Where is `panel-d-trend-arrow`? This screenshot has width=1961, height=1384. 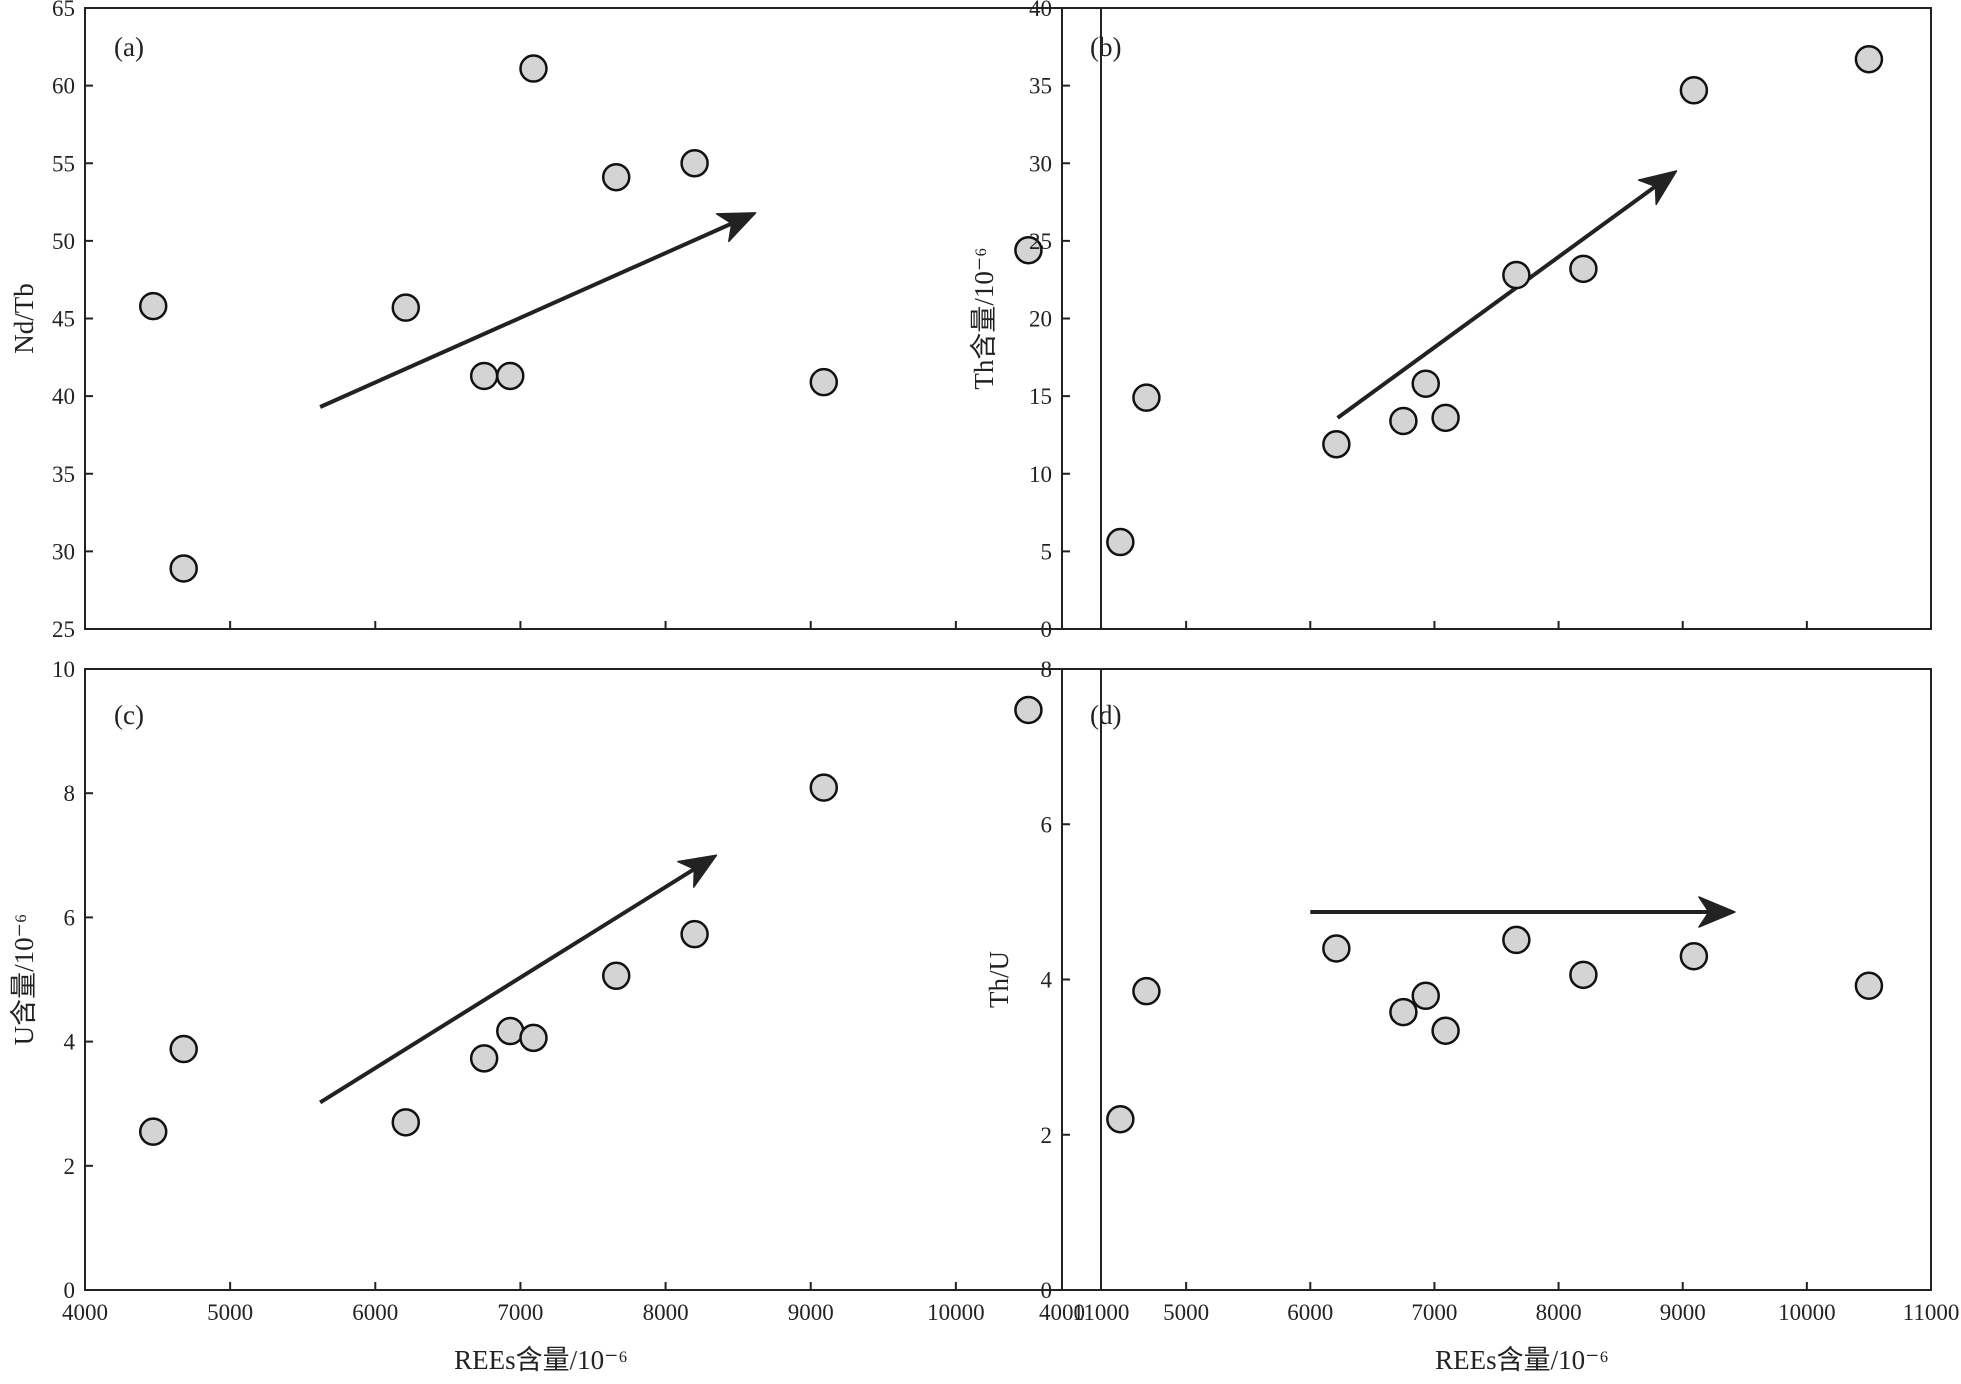
panel-d-trend-arrow is located at coordinates (1523, 912).